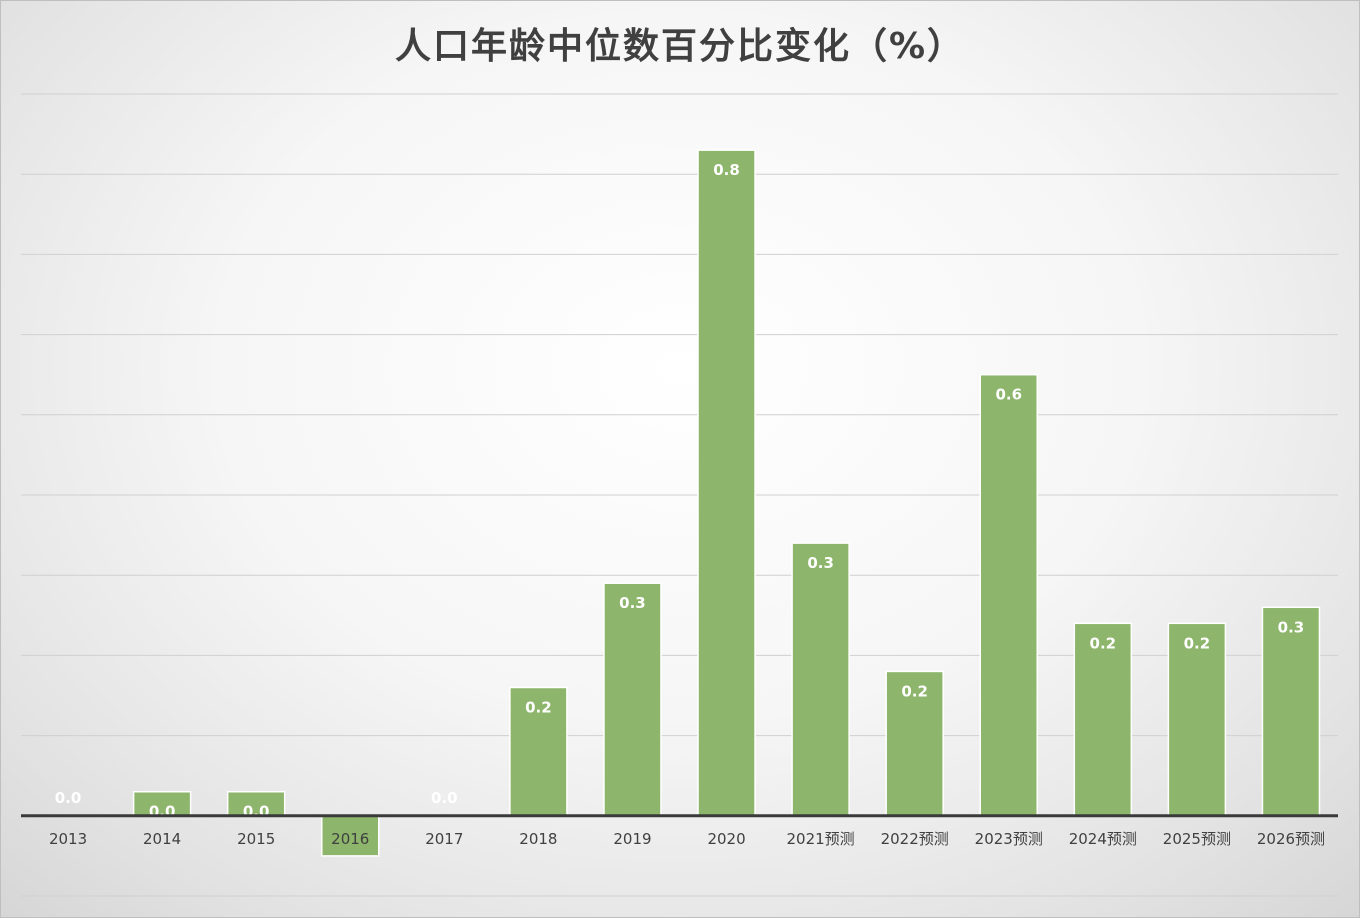 The image size is (1360, 918). I want to click on bar-2020, so click(726, 483).